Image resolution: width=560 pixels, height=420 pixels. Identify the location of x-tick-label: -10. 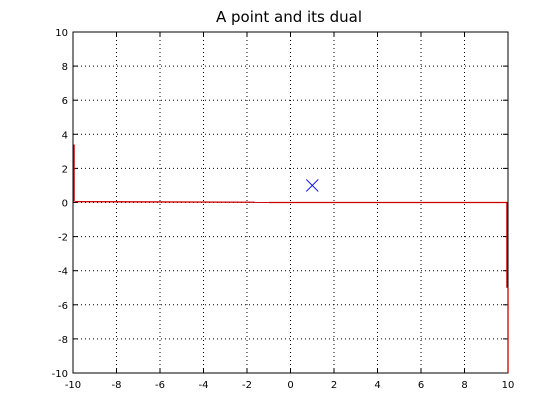
(73, 385).